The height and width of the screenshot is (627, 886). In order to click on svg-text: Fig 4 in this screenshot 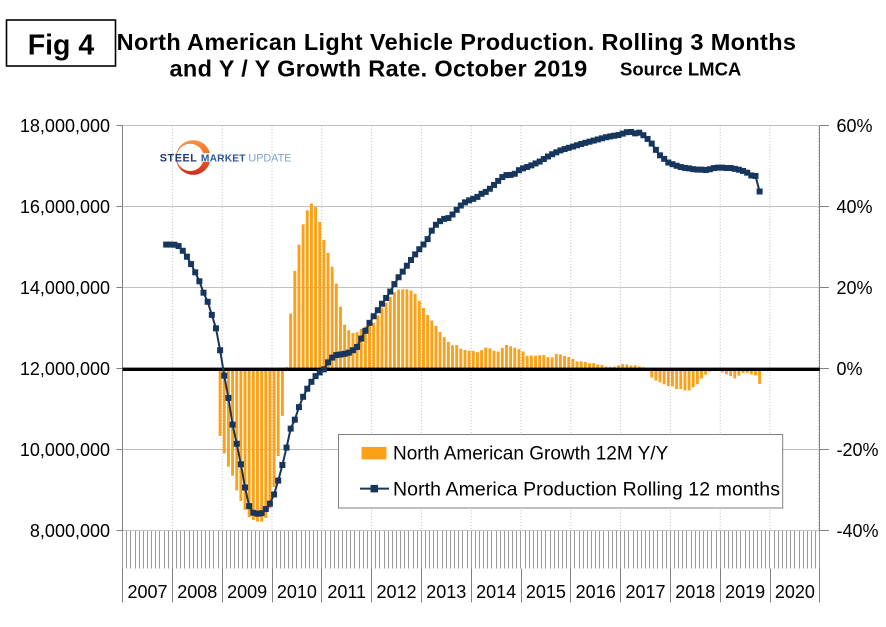, I will do `click(61, 46)`.